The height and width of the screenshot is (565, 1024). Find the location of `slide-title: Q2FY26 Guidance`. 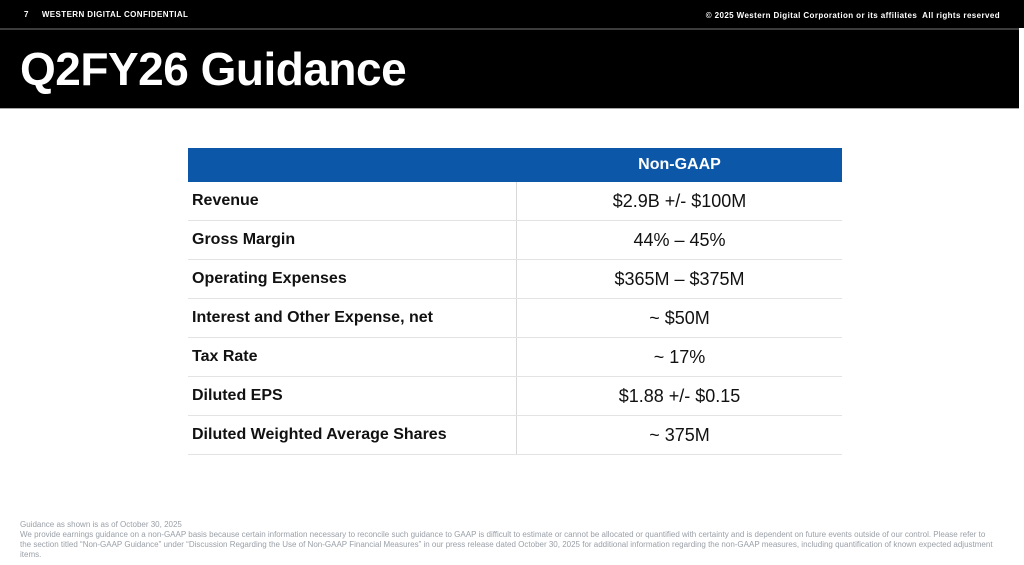

slide-title: Q2FY26 Guidance is located at coordinates (213, 69).